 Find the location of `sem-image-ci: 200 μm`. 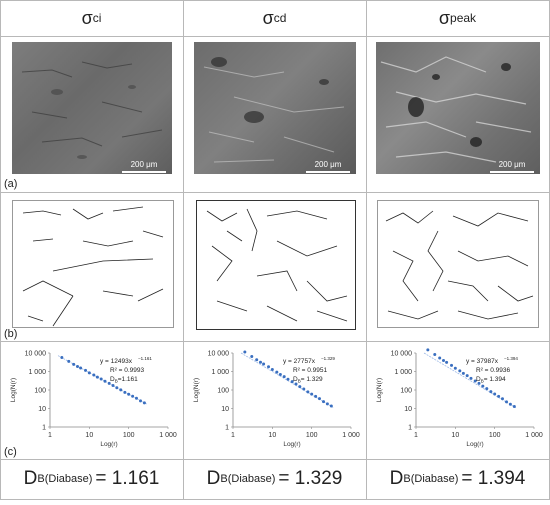

sem-image-ci: 200 μm is located at coordinates (92, 108).